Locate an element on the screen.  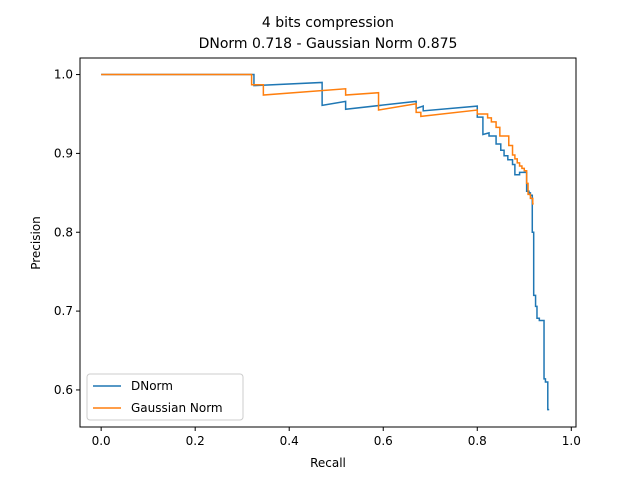
chart-subtitle: DNorm 0.718 - Gaussian Norm 0.875 is located at coordinates (328, 44).